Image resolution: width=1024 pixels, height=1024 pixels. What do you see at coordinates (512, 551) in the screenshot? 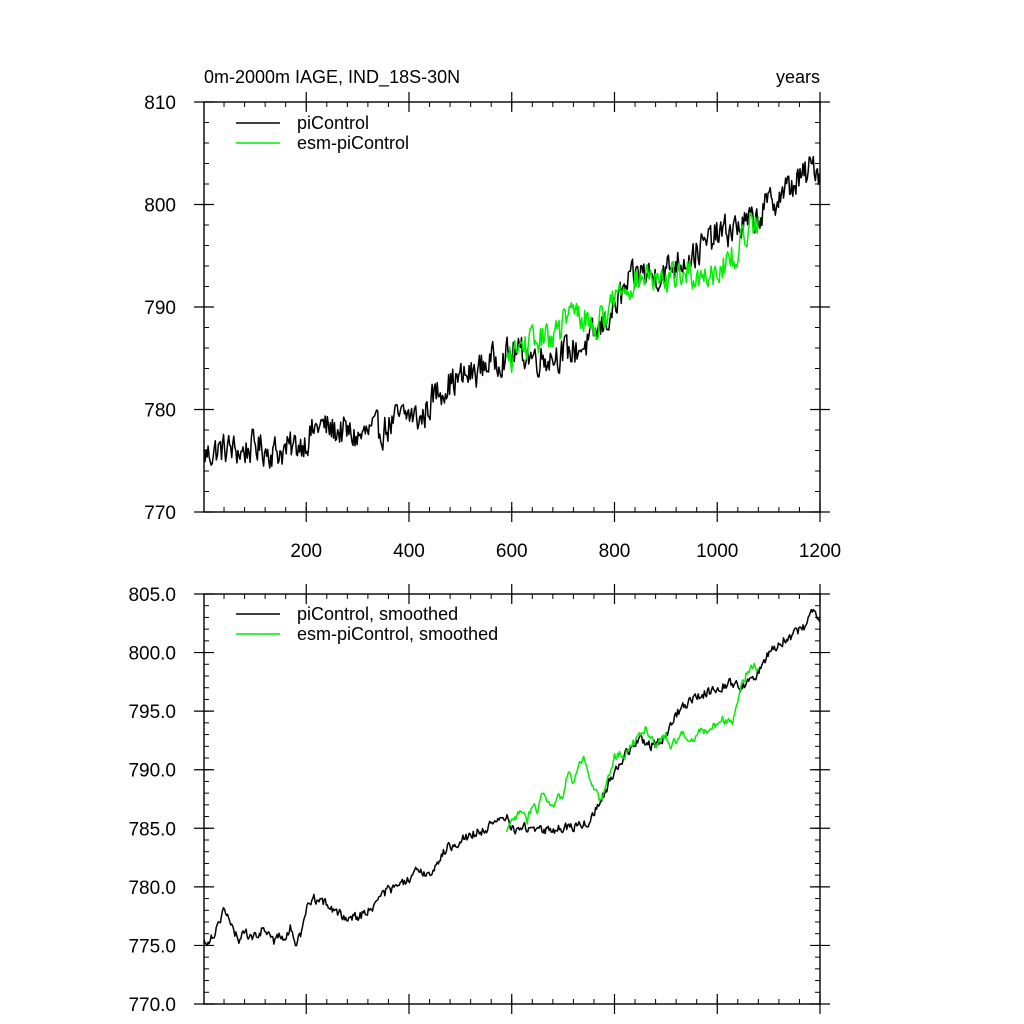
I see `x-tick-label: 600` at bounding box center [512, 551].